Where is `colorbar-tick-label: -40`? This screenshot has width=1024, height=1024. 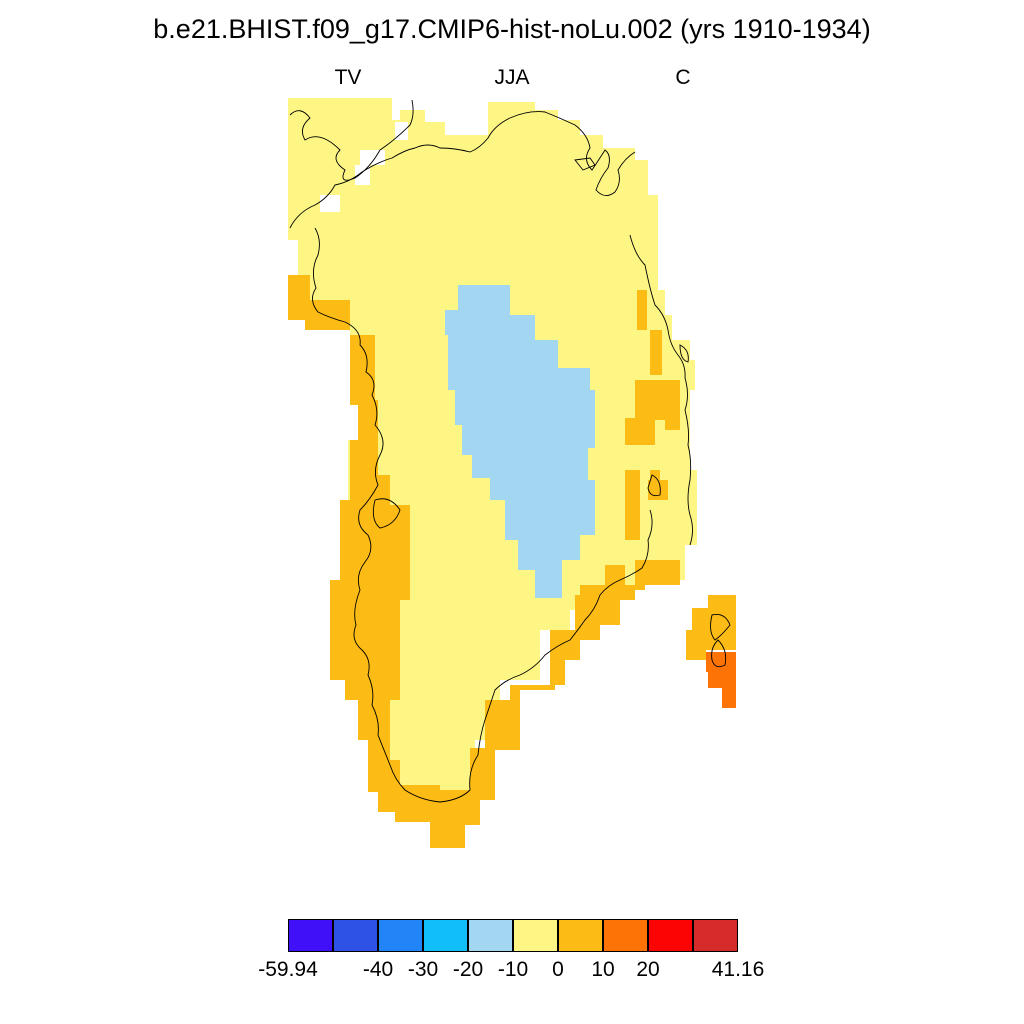
colorbar-tick-label: -40 is located at coordinates (378, 969).